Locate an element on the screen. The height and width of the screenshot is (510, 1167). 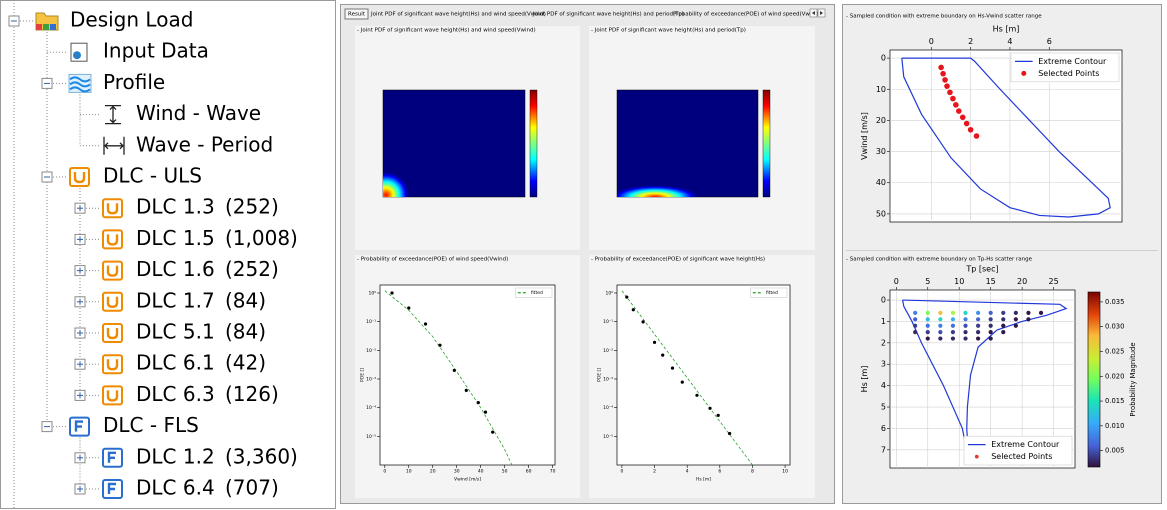
tree-item-label: Wave - Period is located at coordinates (204, 144).